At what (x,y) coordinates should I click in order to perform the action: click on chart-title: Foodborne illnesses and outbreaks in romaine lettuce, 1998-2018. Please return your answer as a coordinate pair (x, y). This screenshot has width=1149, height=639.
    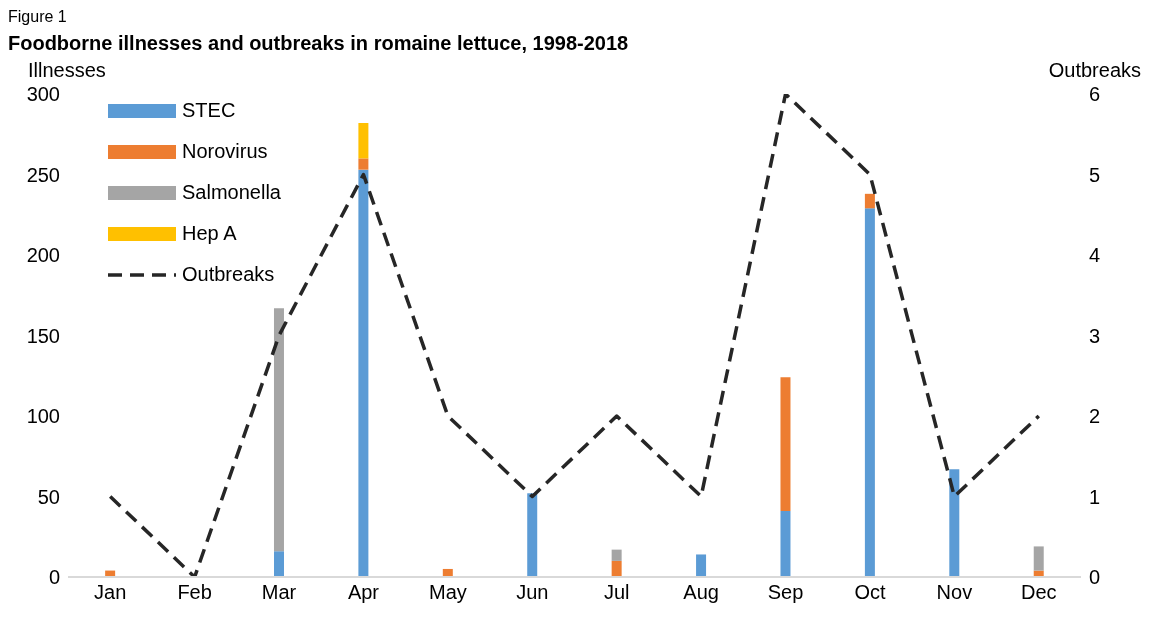
    Looking at the image, I should click on (319, 43).